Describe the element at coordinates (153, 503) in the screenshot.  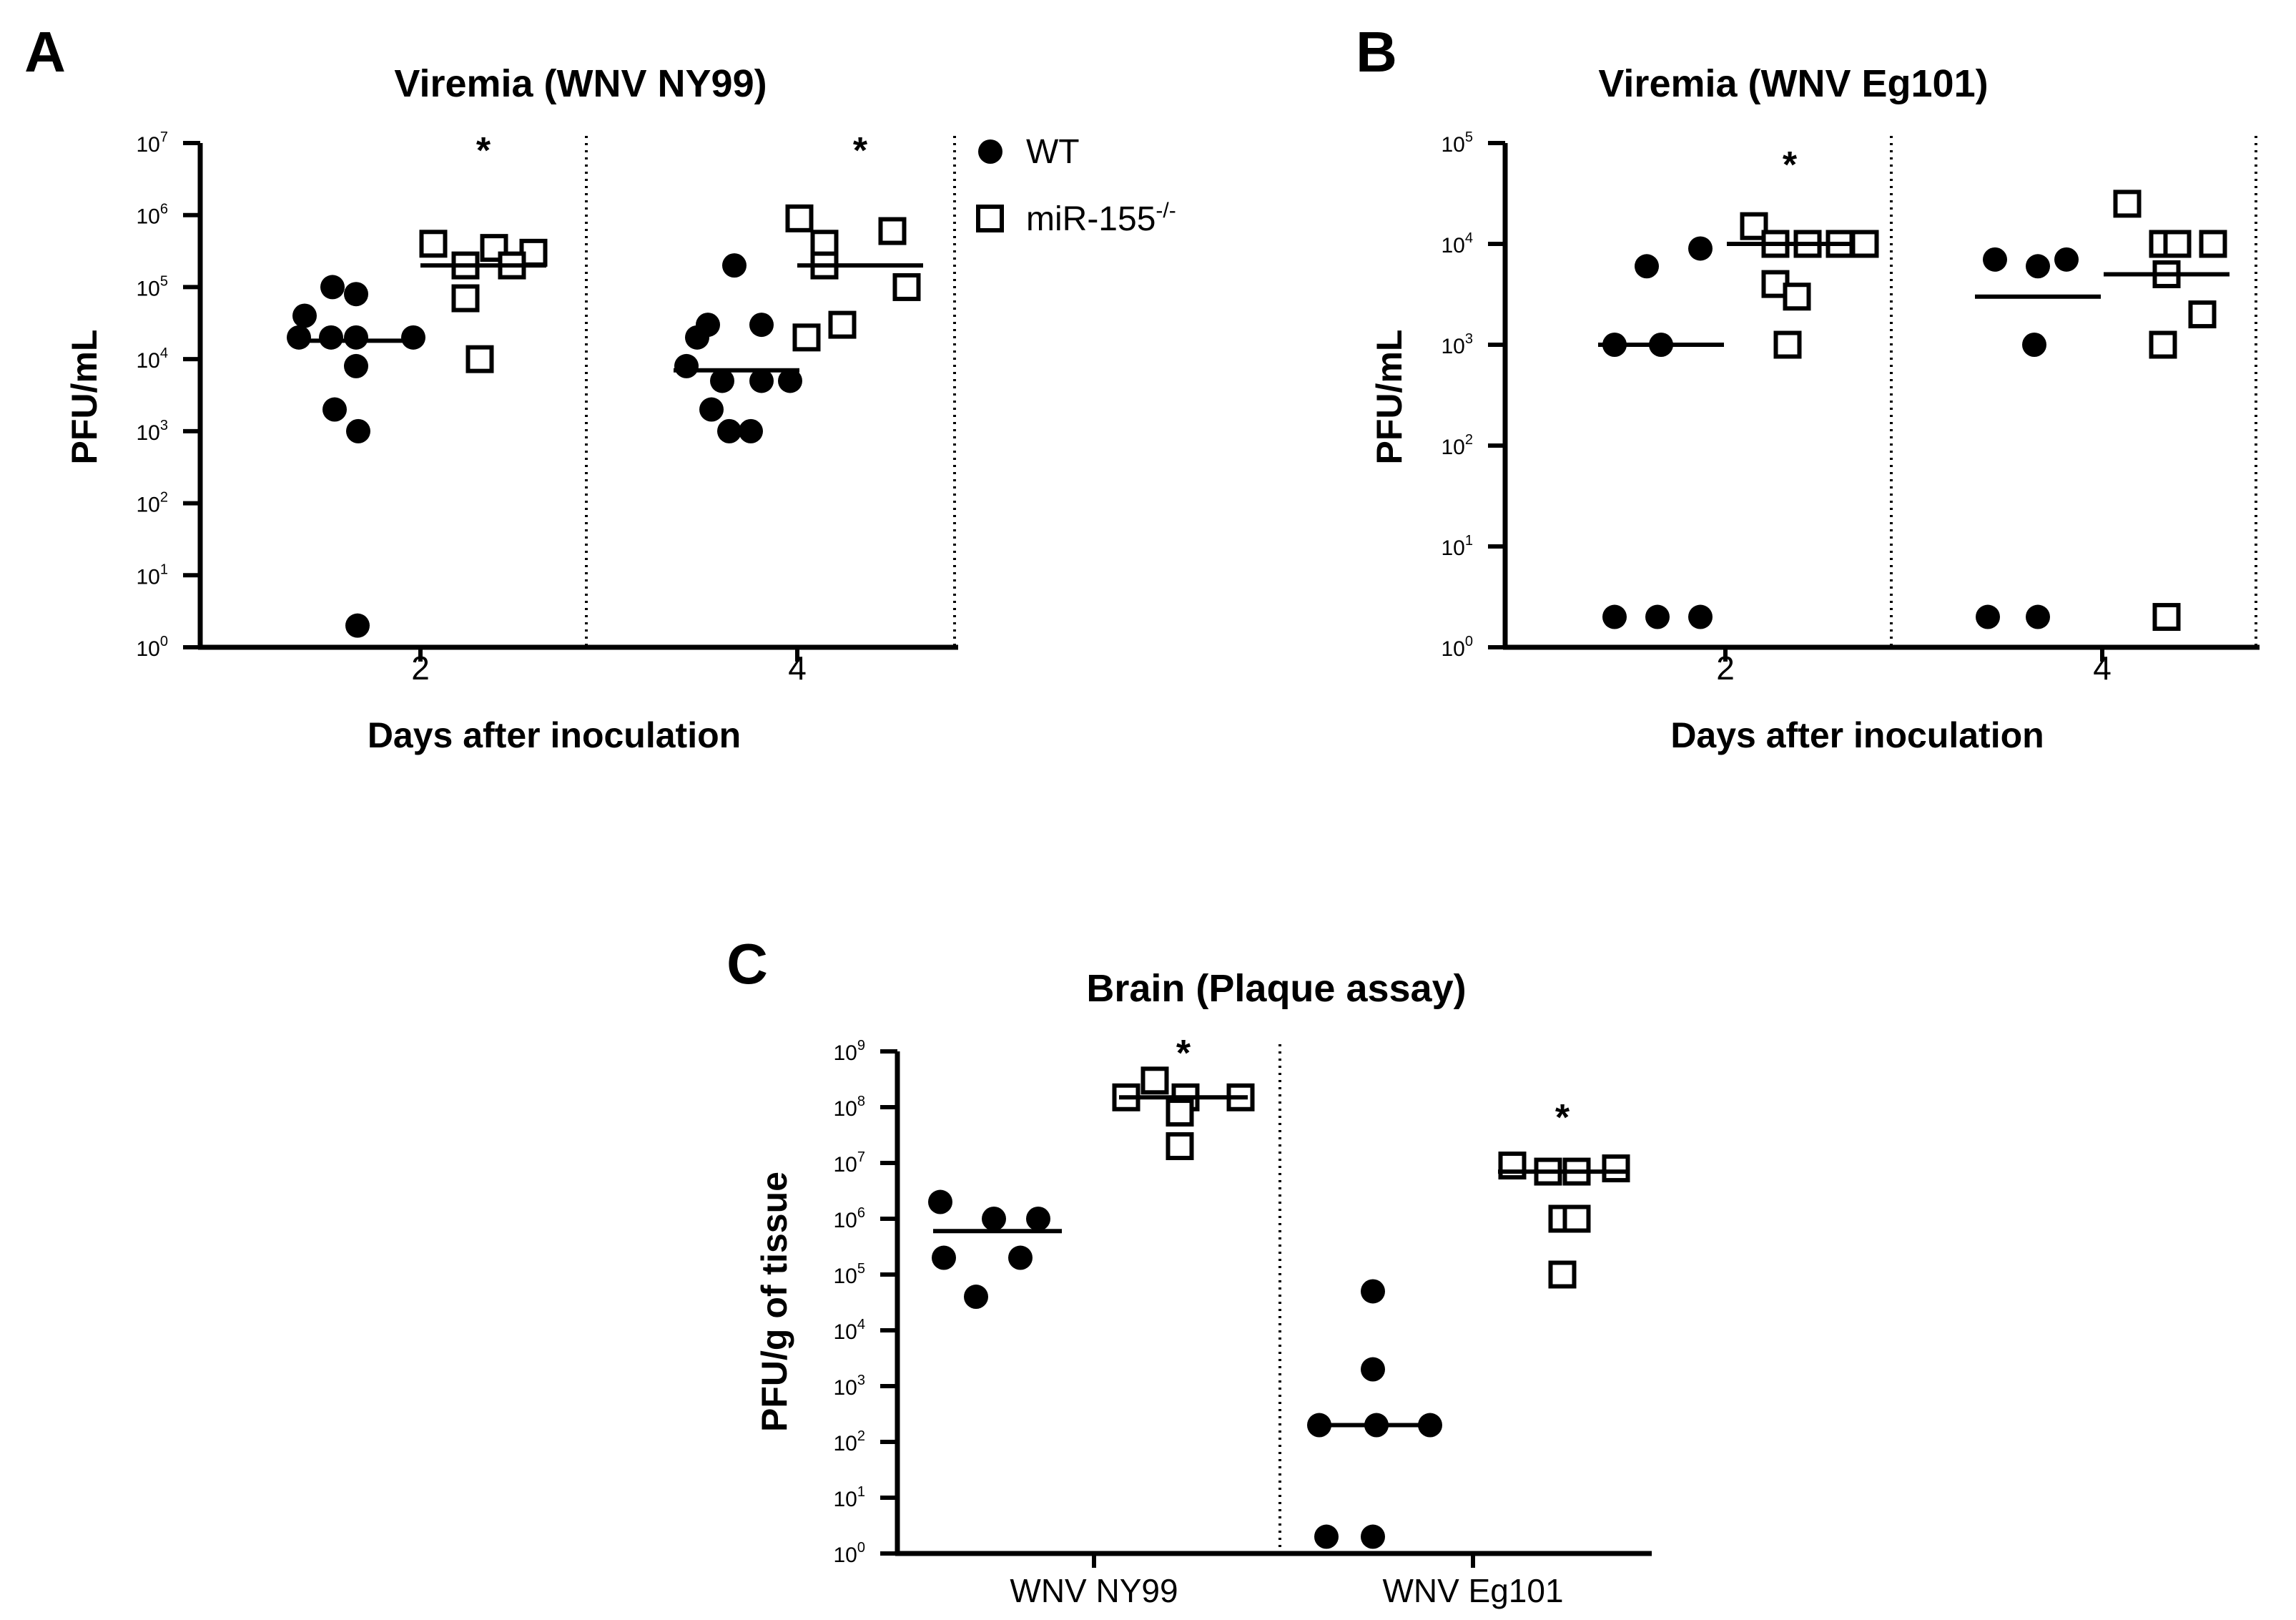
I see `y-tick-label: 10²` at that location.